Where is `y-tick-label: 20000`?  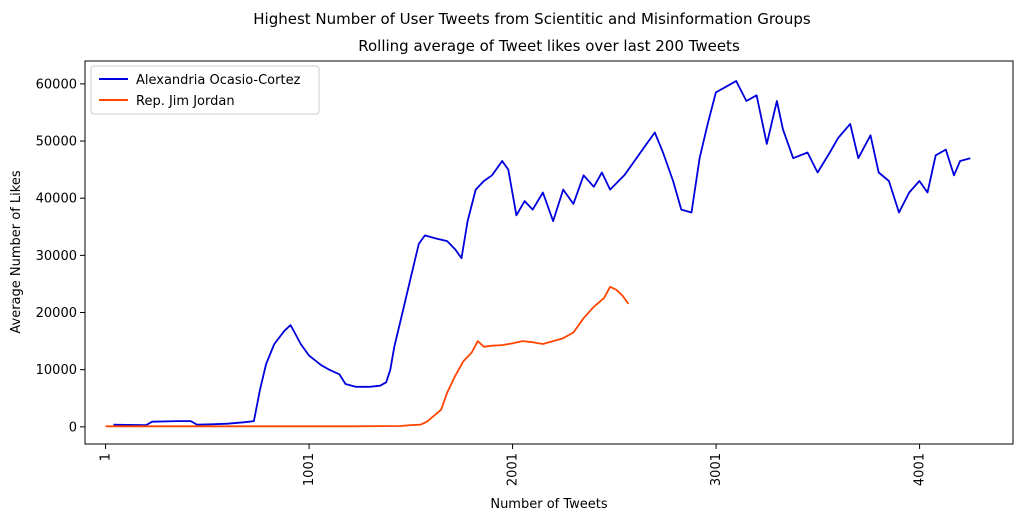
y-tick-label: 20000 is located at coordinates (56, 313).